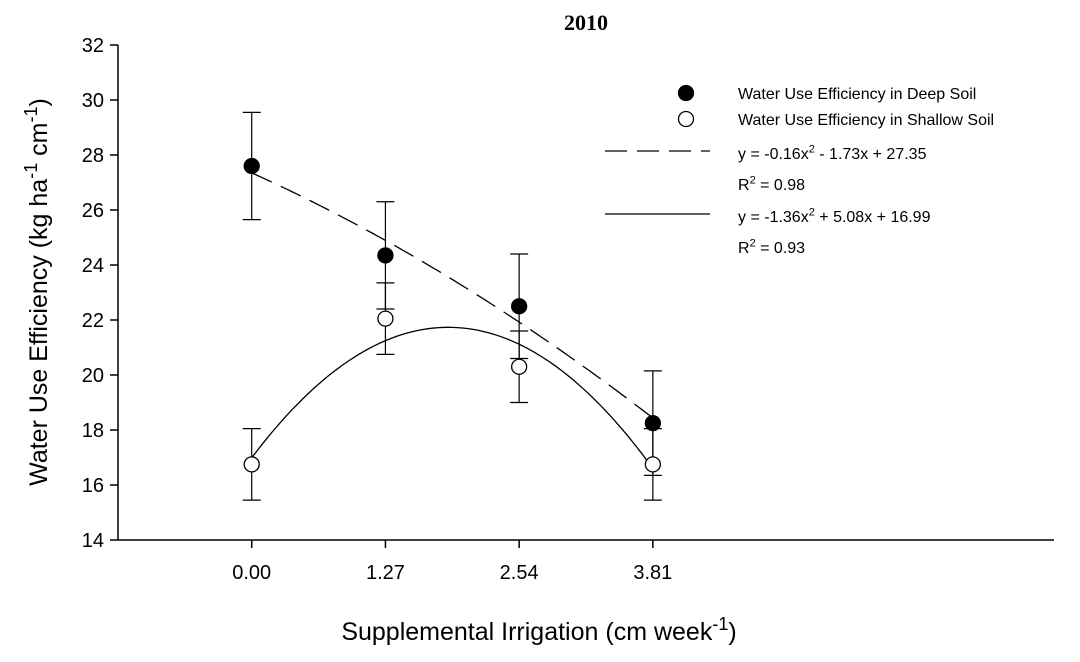 This screenshot has height=662, width=1080. Describe the element at coordinates (93, 211) in the screenshot. I see `y-tick-label: 26` at that location.